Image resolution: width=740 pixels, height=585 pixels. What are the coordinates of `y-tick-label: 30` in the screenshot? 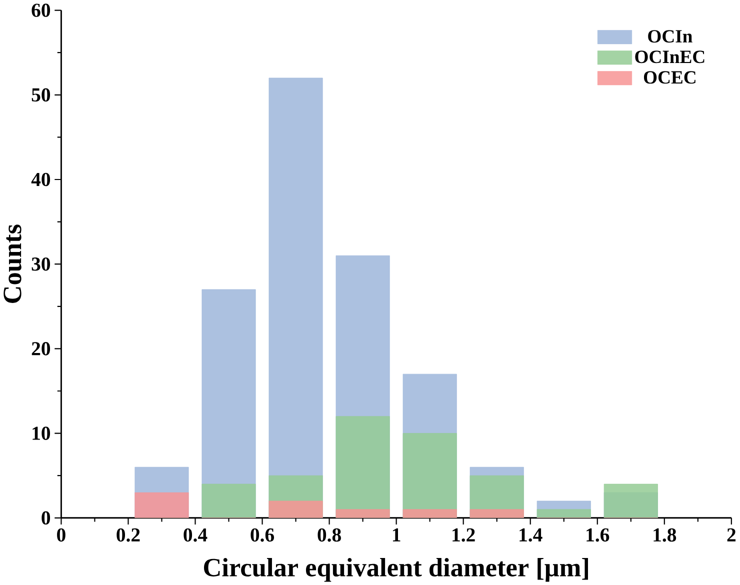 It's located at (41, 264).